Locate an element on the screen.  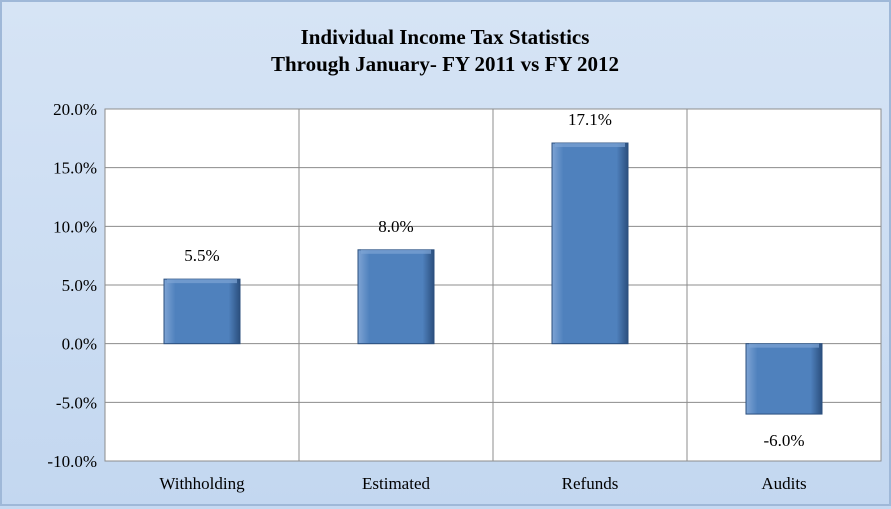
x-tick-label: Refunds is located at coordinates (590, 483).